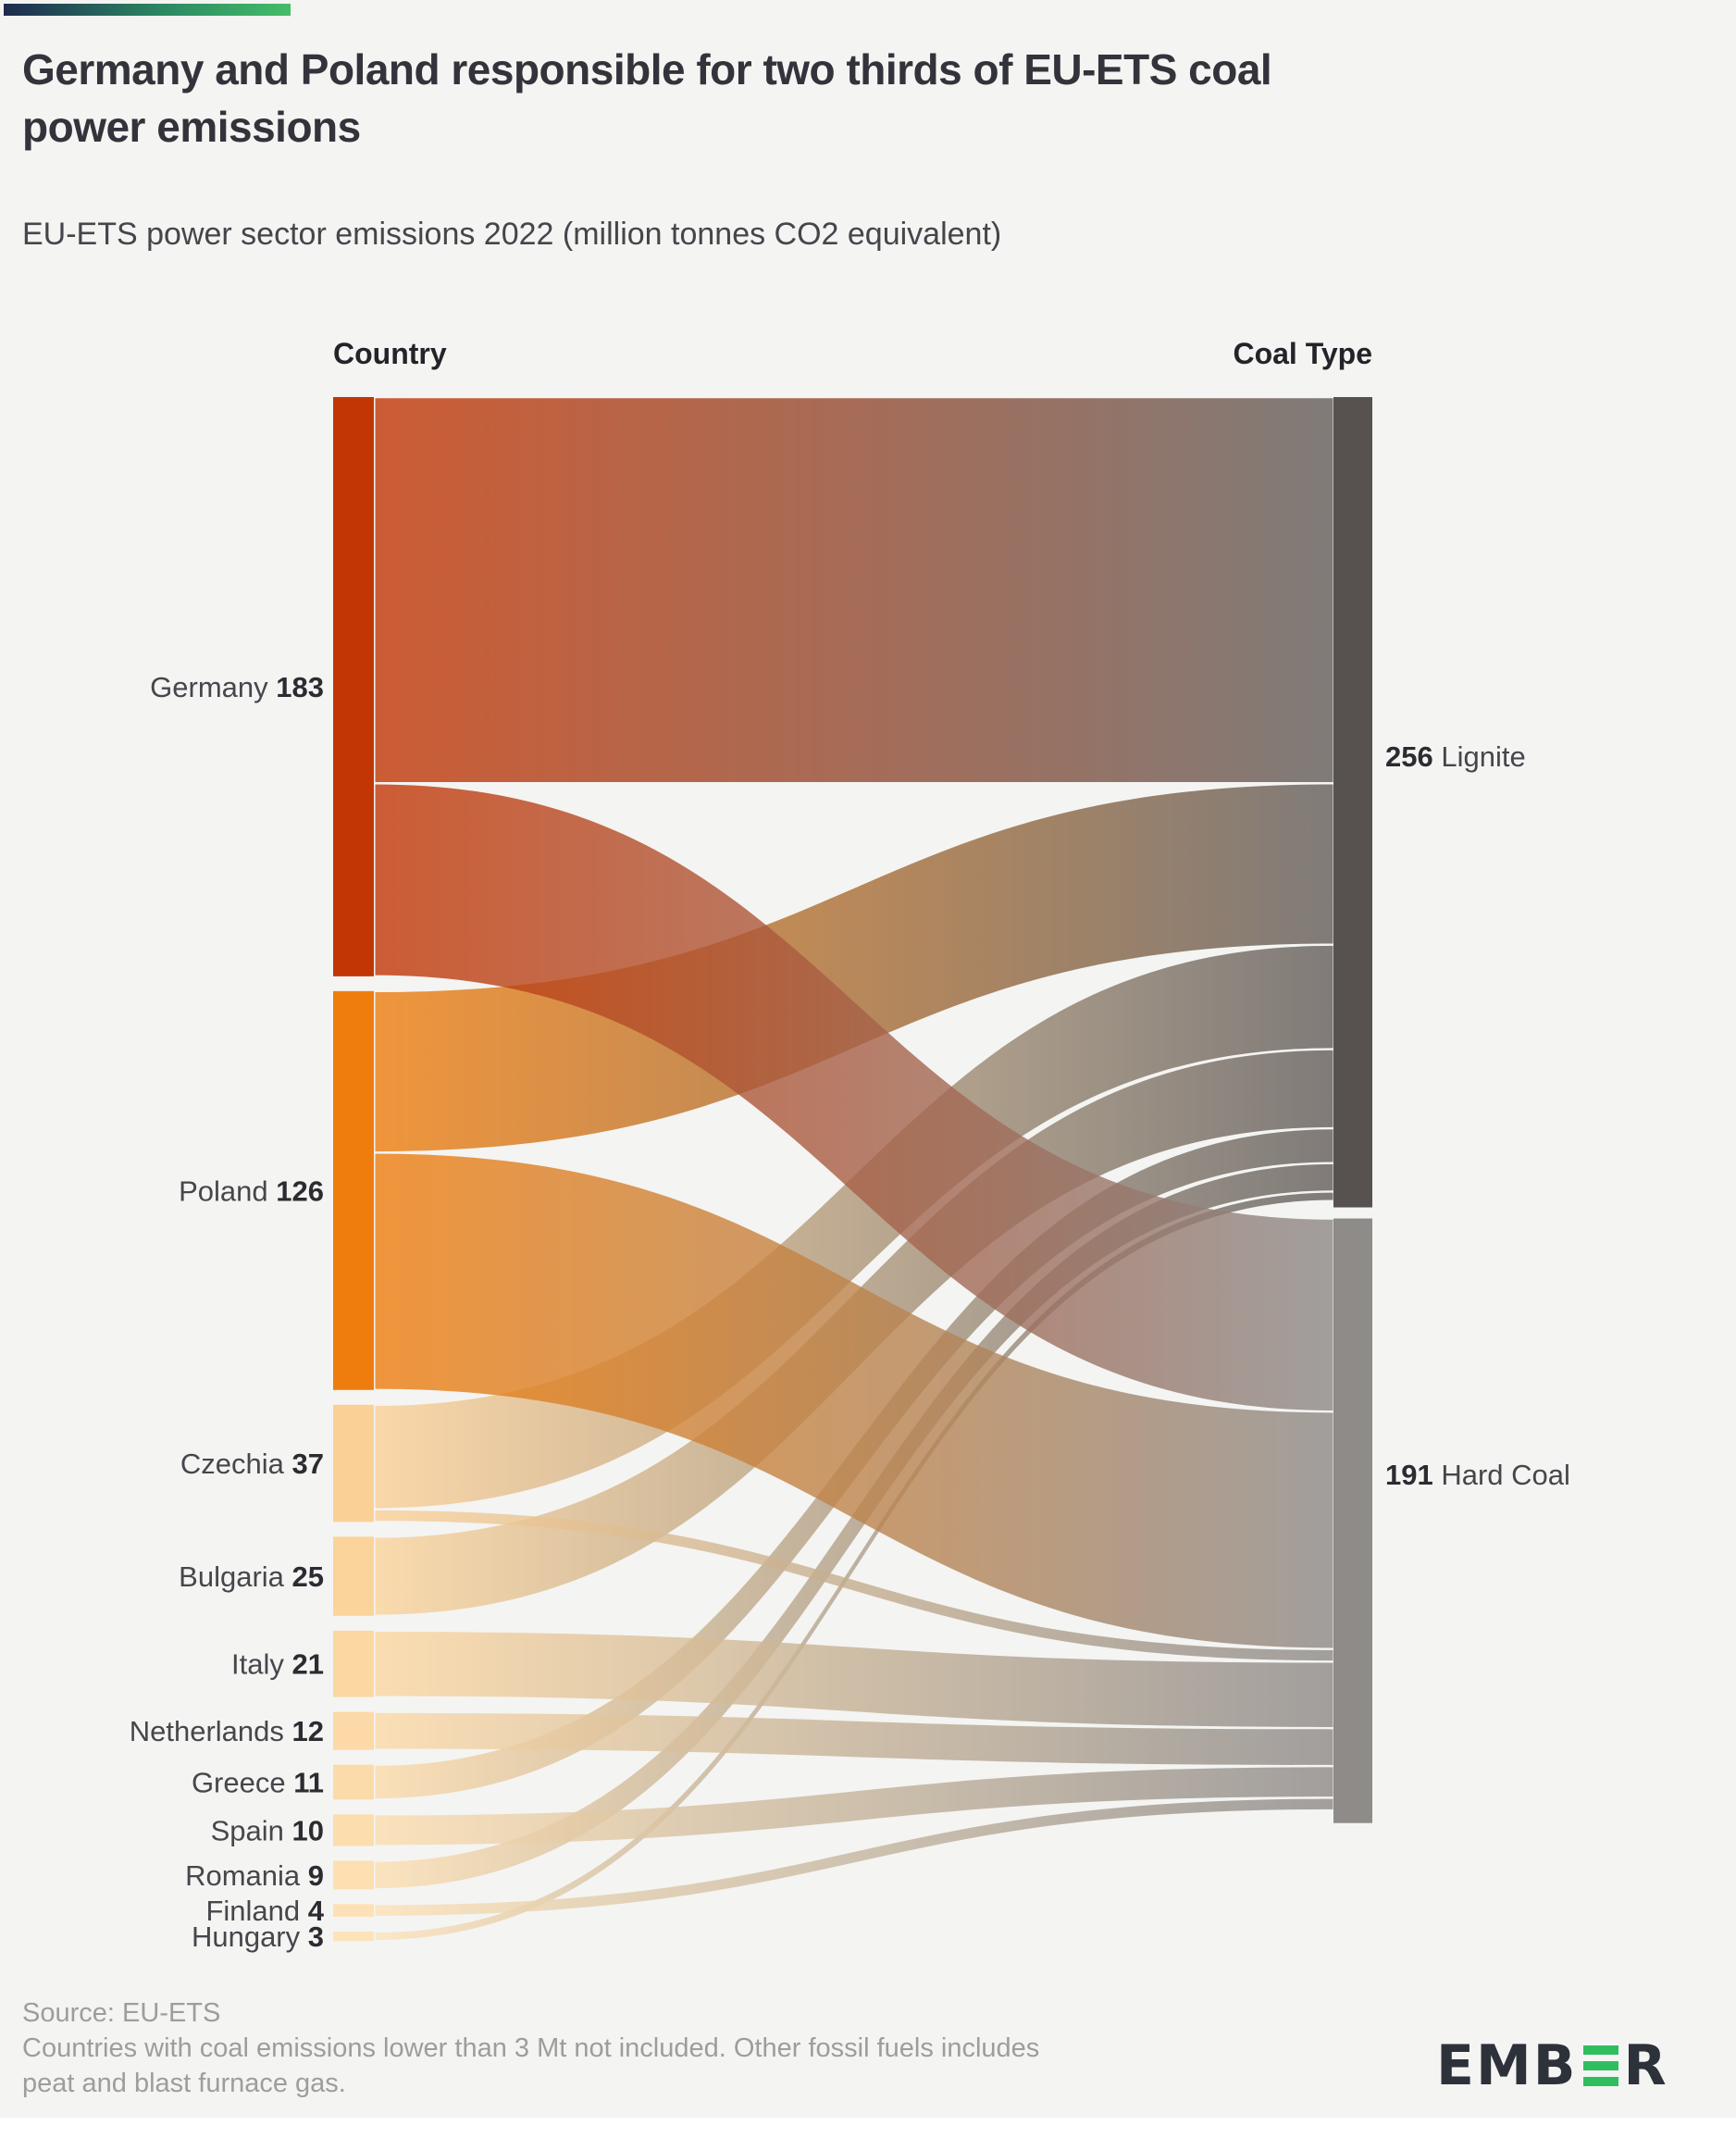  What do you see at coordinates (264, 1911) in the screenshot?
I see `node-label-finland: Finland 4` at bounding box center [264, 1911].